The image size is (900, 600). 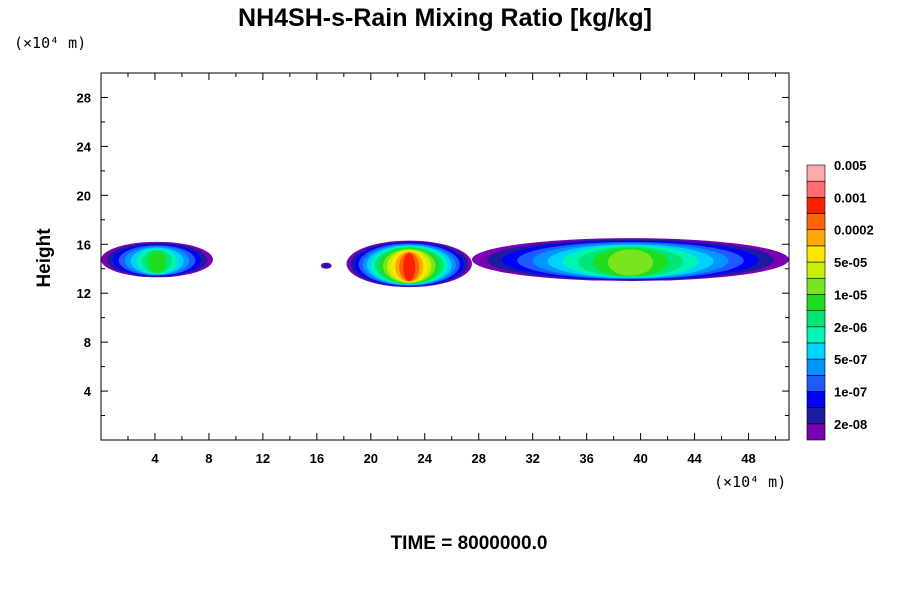 I want to click on x-tick-label: 40, so click(x=640, y=458).